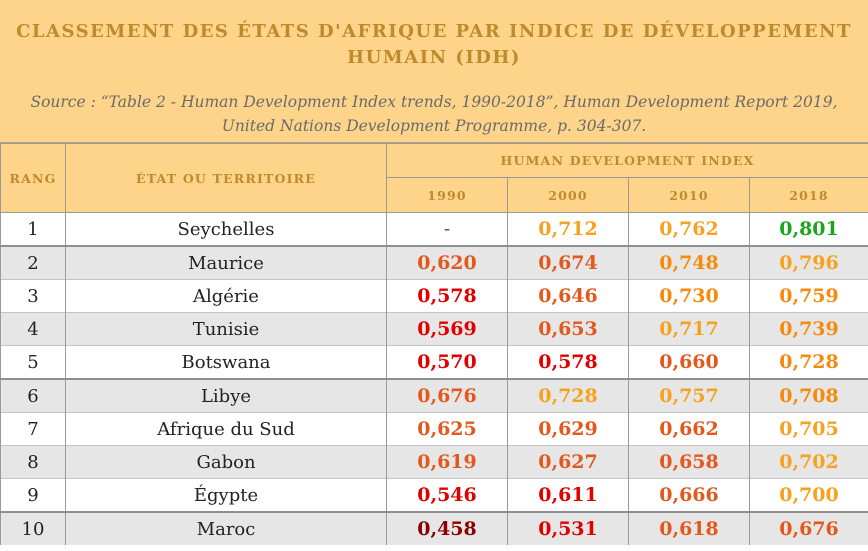 Image resolution: width=868 pixels, height=551 pixels. Describe the element at coordinates (568, 296) in the screenshot. I see `hdi-value-cell: 0,646` at that location.